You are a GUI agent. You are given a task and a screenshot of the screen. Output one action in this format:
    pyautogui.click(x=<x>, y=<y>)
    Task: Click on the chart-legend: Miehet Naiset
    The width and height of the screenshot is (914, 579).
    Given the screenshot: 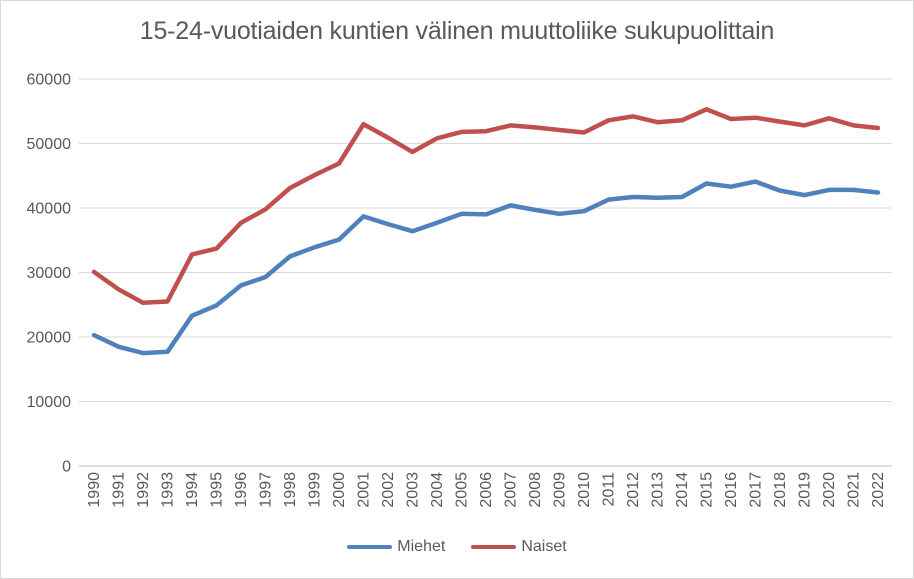 What is the action you would take?
    pyautogui.click(x=457, y=547)
    